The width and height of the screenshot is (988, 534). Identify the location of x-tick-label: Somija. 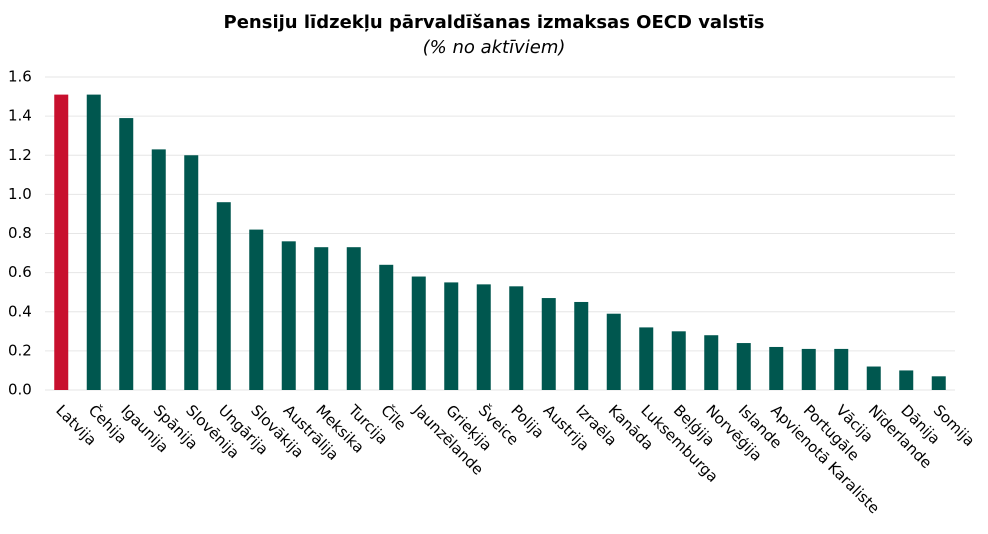
(954, 425).